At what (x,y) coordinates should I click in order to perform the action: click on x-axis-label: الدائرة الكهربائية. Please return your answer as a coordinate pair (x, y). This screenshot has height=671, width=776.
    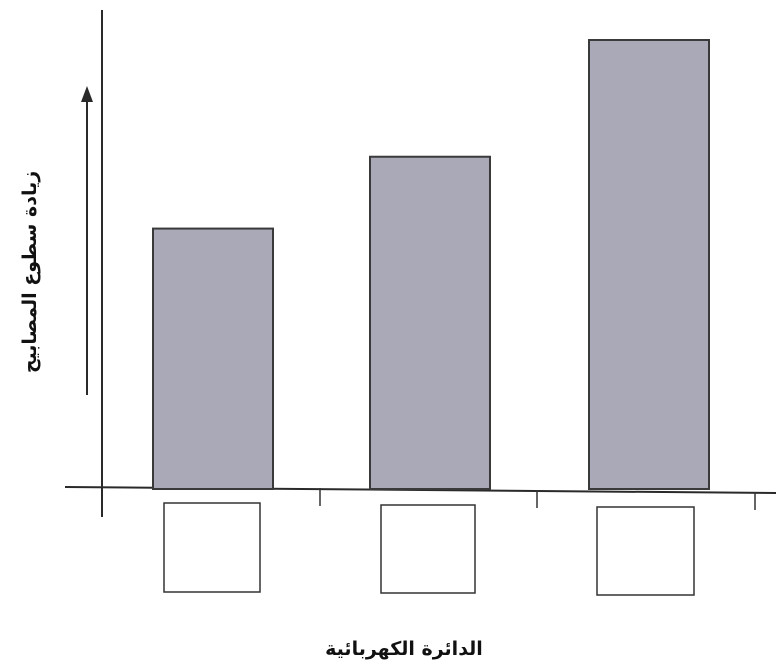
    Looking at the image, I should click on (404, 649).